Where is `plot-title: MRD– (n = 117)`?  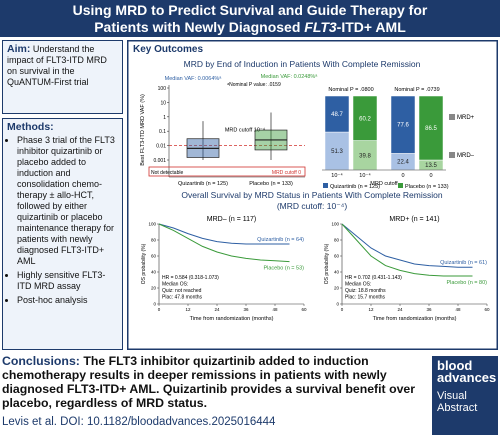
plot-title: MRD– (n = 117) is located at coordinates (231, 219).